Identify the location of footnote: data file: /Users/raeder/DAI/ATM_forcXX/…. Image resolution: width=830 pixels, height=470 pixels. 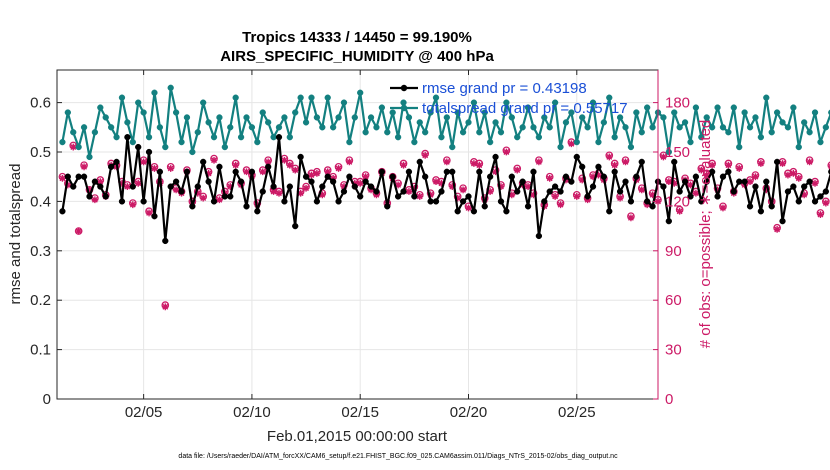
(398, 456).